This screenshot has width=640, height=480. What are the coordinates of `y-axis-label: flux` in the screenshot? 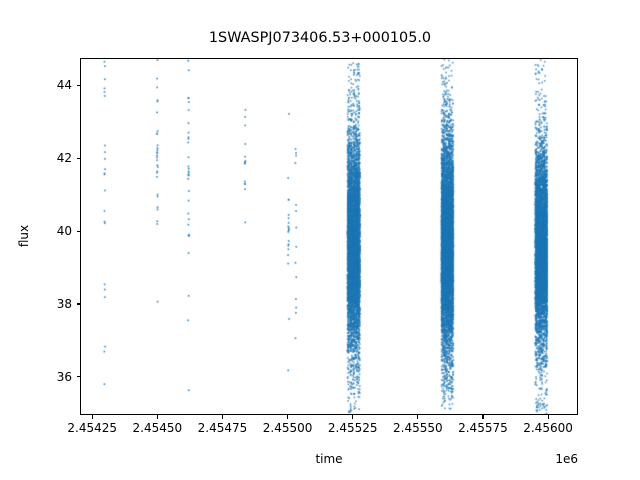 It's located at (24, 236).